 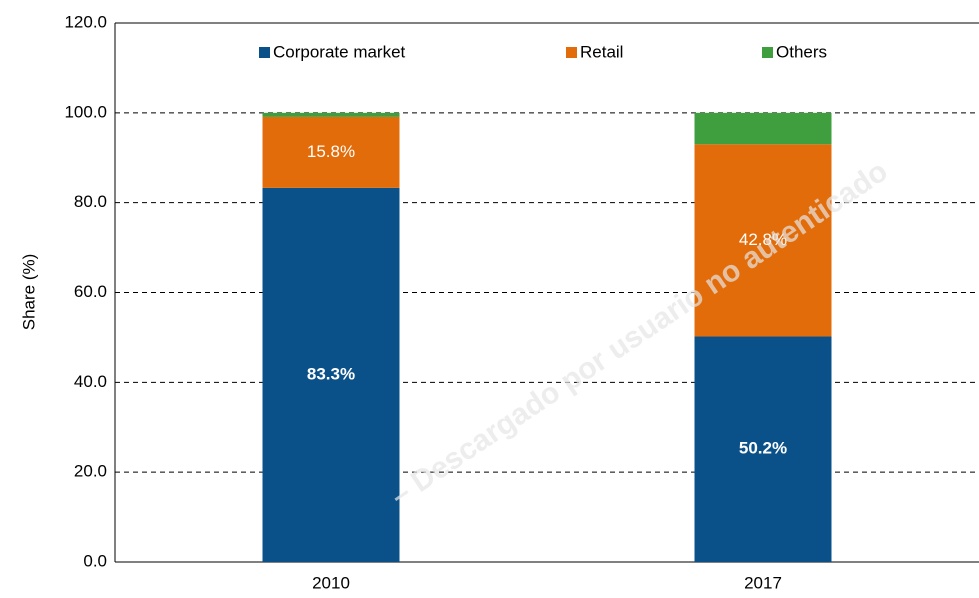 I want to click on y-tick-label: 120.0, so click(x=85, y=21).